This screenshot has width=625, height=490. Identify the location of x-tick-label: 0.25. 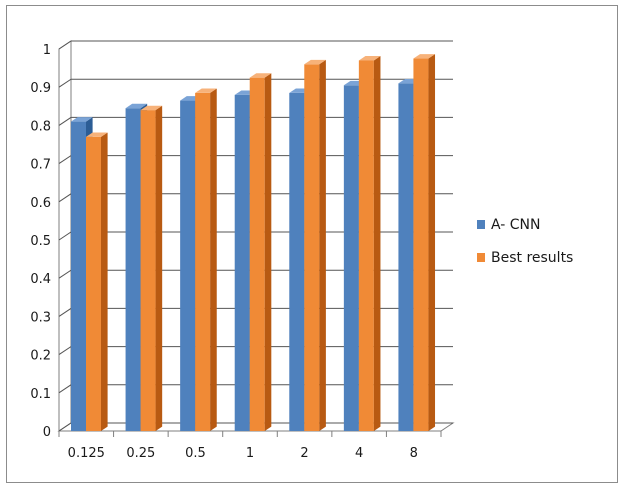
(140, 453).